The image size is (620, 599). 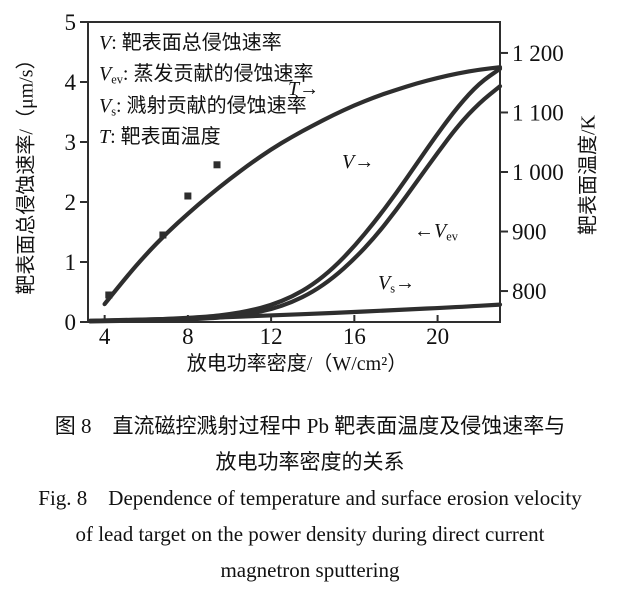 I want to click on x-tick-label: 16, so click(x=354, y=336).